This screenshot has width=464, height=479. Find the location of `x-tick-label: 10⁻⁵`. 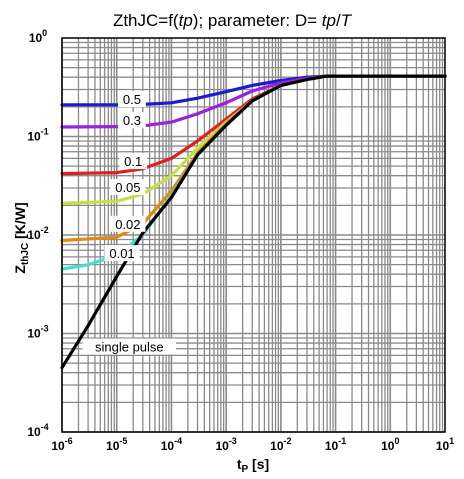

x-tick-label: 10⁻⁵ is located at coordinates (116, 444).